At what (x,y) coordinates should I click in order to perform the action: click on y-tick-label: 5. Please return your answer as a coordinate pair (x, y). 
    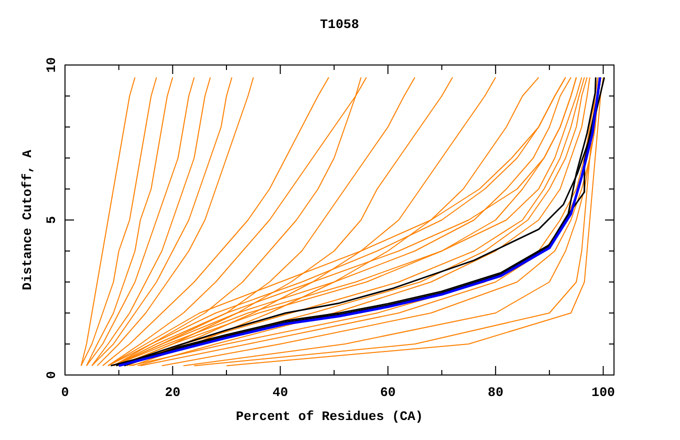
    Looking at the image, I should click on (51, 220).